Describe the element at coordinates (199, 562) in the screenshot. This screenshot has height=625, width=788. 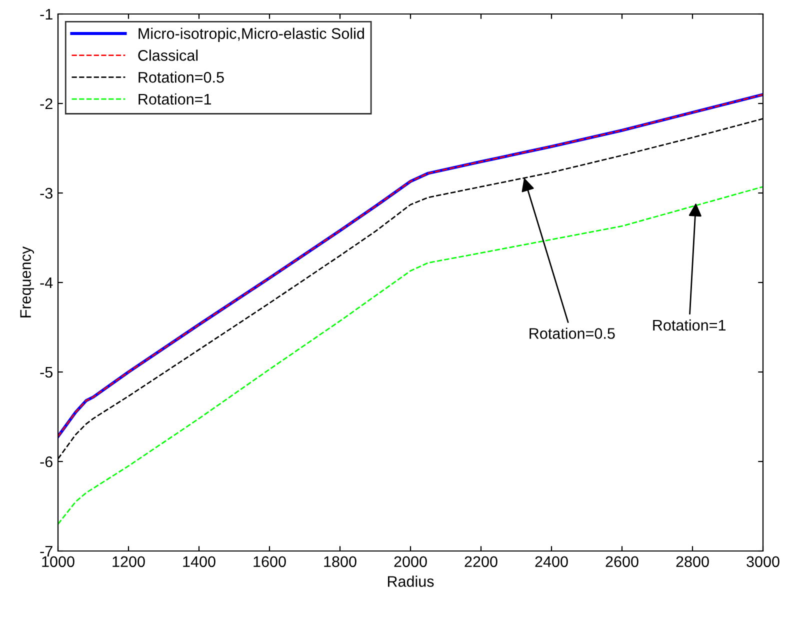
I see `x-tick-label: 1400` at that location.